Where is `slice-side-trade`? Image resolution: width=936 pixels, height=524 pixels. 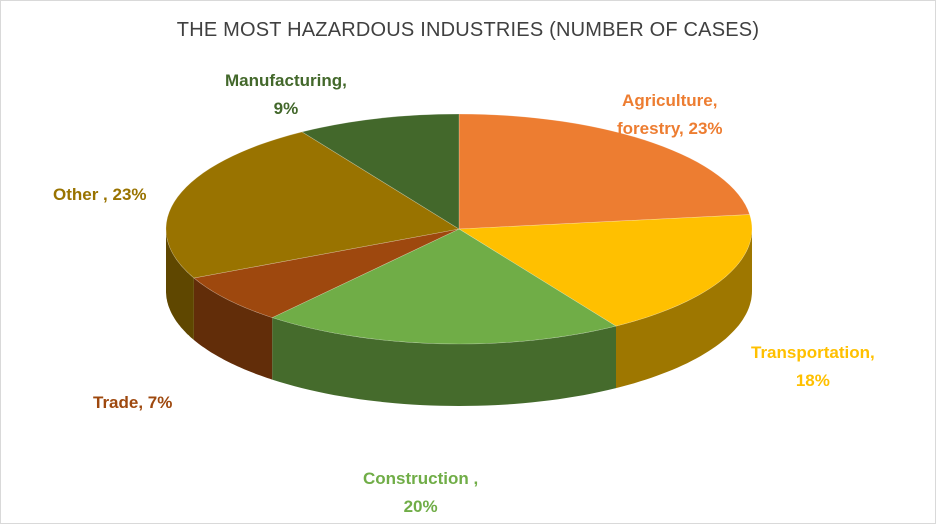 slice-side-trade is located at coordinates (233, 329).